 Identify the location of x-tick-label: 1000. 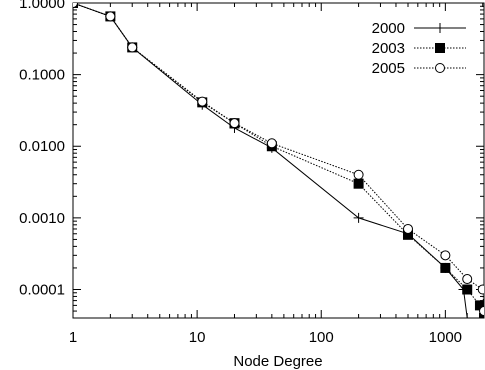
(445, 337).